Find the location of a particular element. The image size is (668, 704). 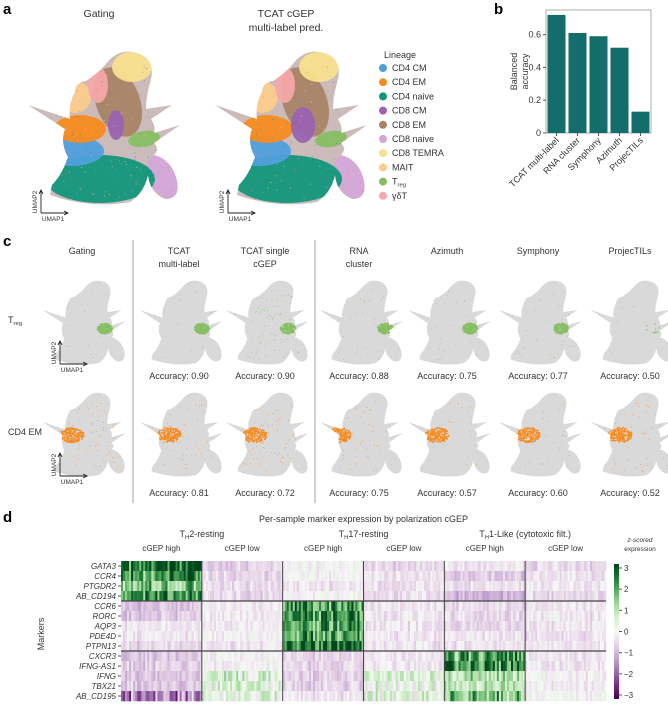

subgroup-label: cGEP low is located at coordinates (242, 548).